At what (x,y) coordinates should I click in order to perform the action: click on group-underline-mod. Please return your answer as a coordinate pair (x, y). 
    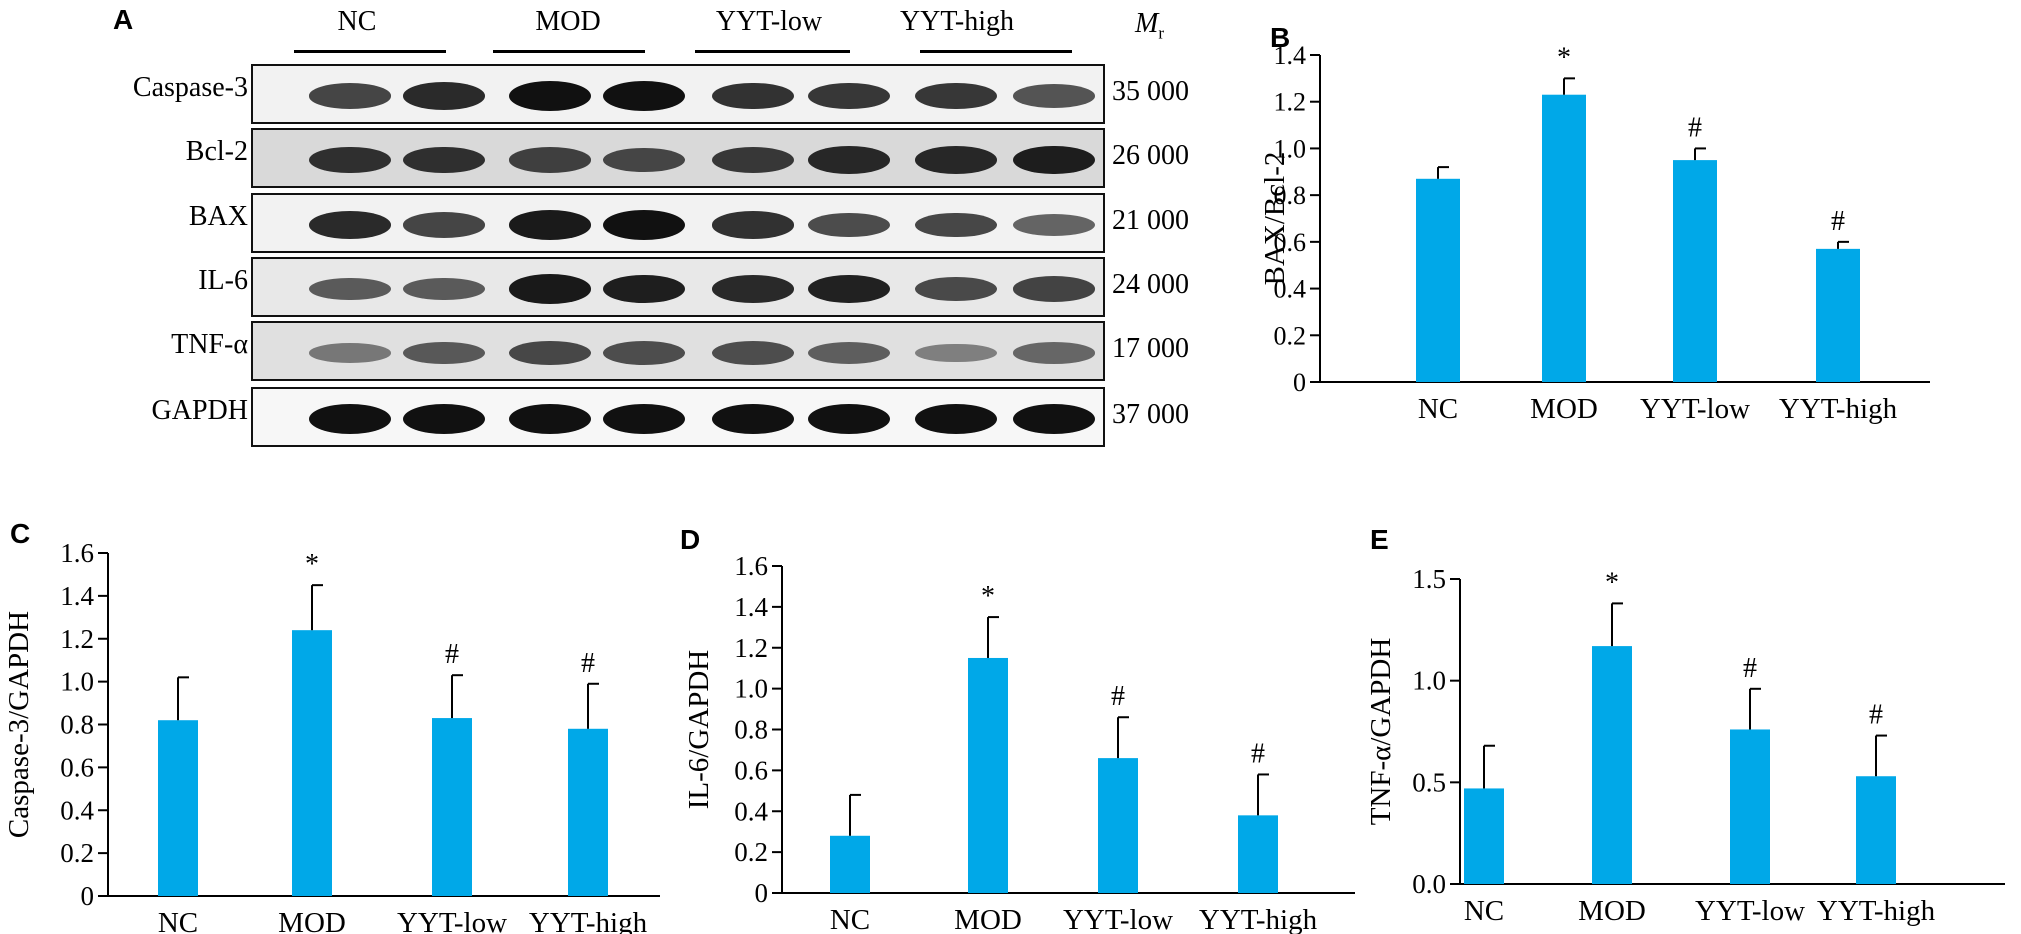
    Looking at the image, I should click on (569, 51).